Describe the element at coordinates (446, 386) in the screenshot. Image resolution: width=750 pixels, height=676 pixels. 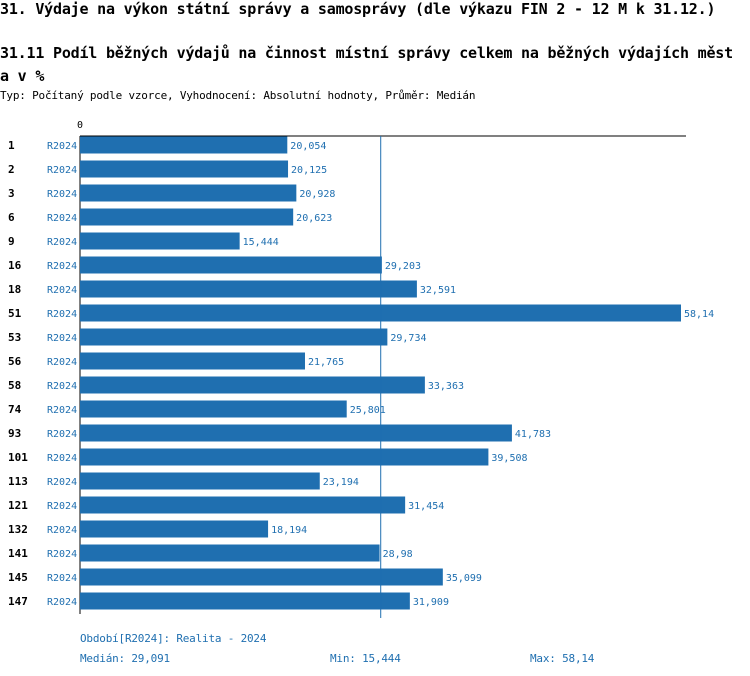
I see `value-label: 33,363` at that location.